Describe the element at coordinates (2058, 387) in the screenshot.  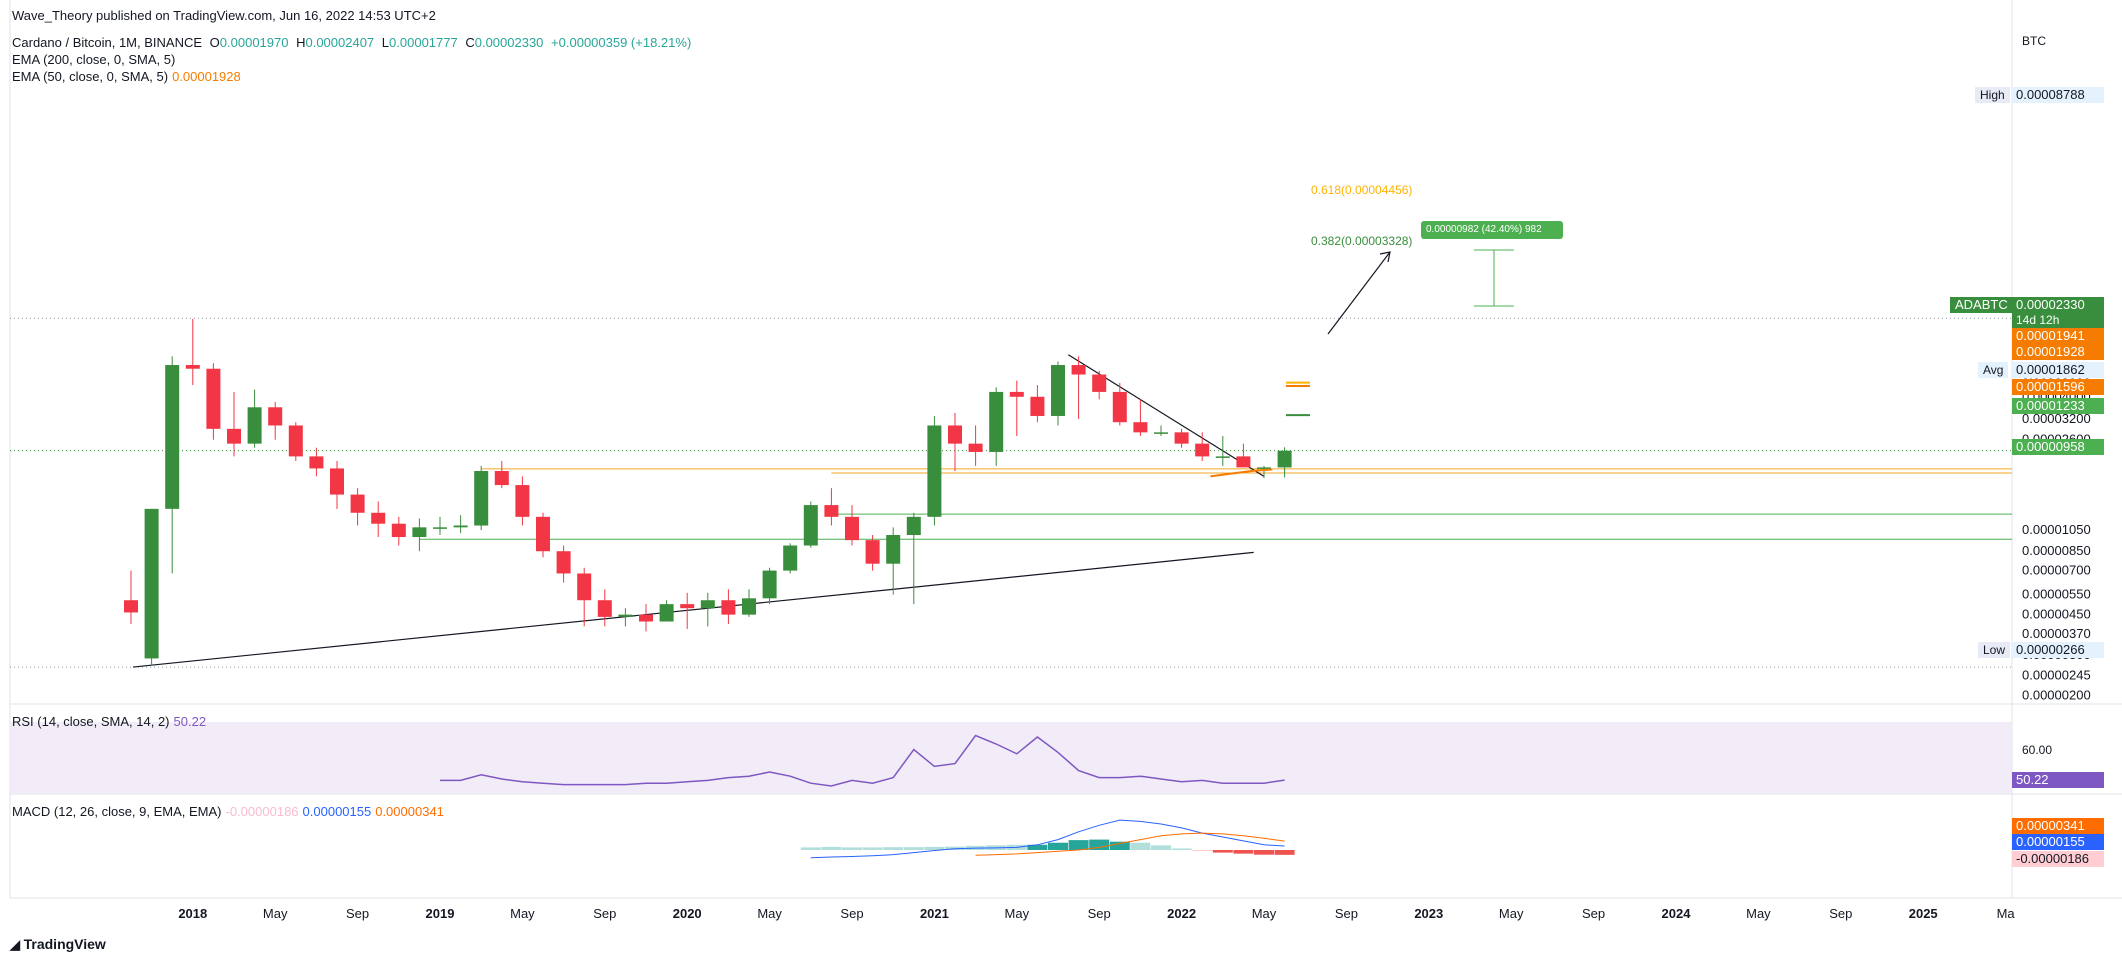
I see `level2-tag: 0.00001596` at that location.